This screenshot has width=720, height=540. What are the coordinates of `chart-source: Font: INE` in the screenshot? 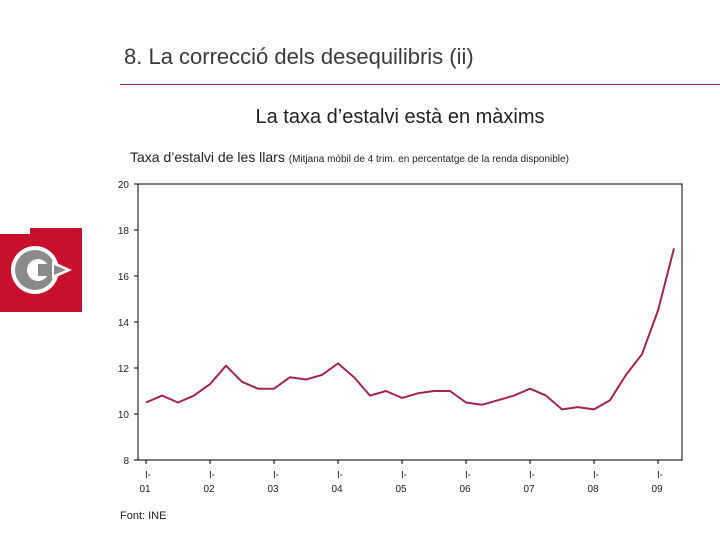 It's located at (143, 516).